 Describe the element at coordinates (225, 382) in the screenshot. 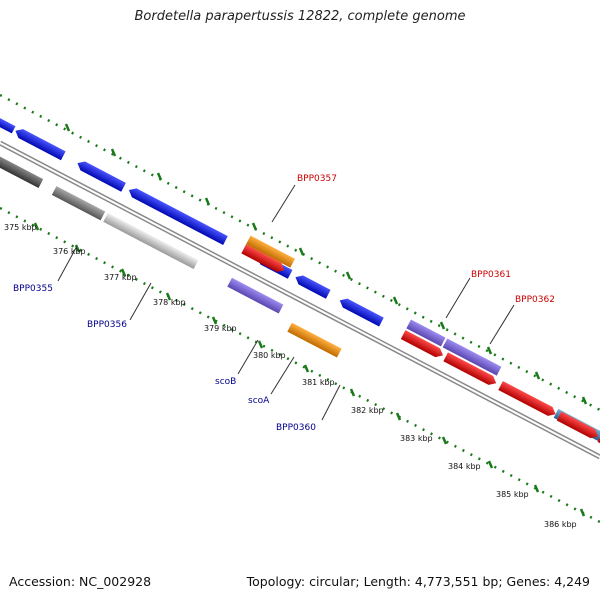

I see `gene-label-scob: scoB` at that location.